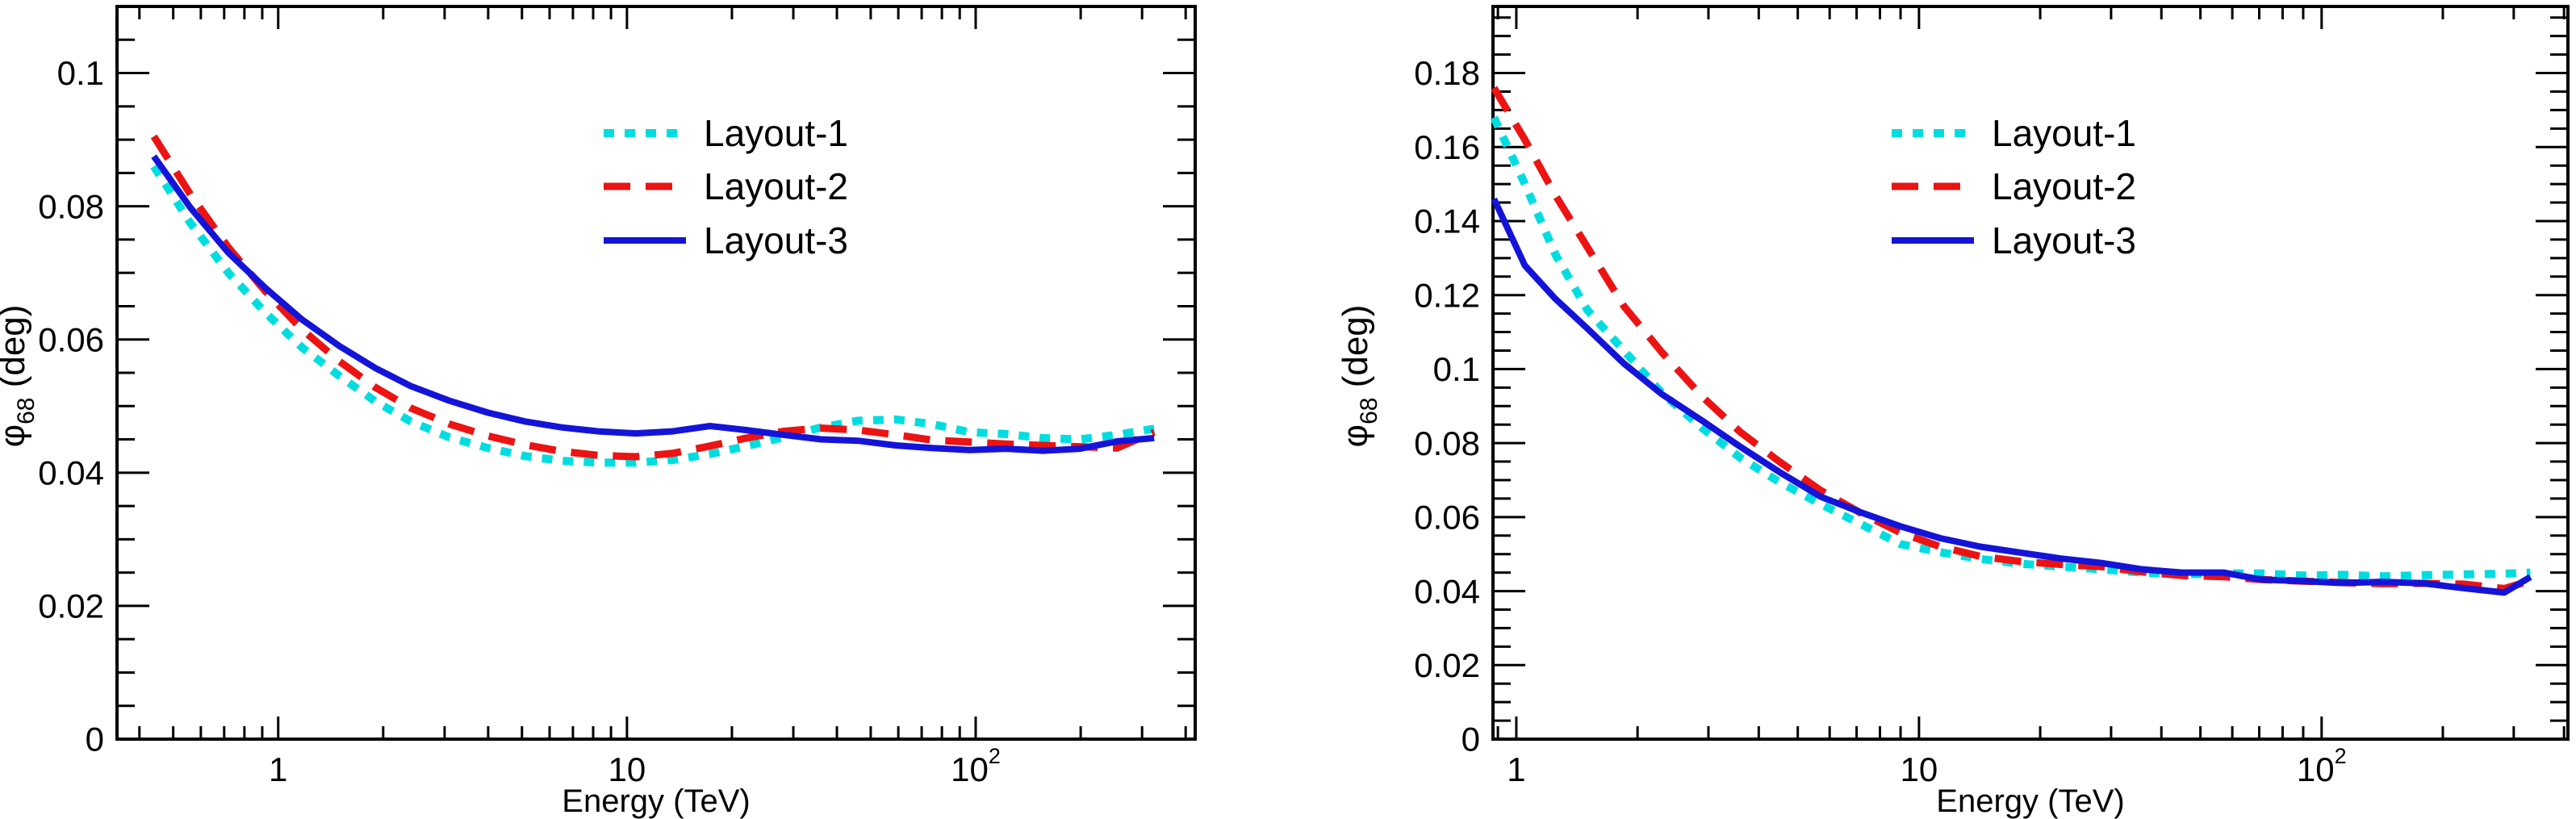  I want to click on y-tick-label: 0.14, so click(1447, 221).